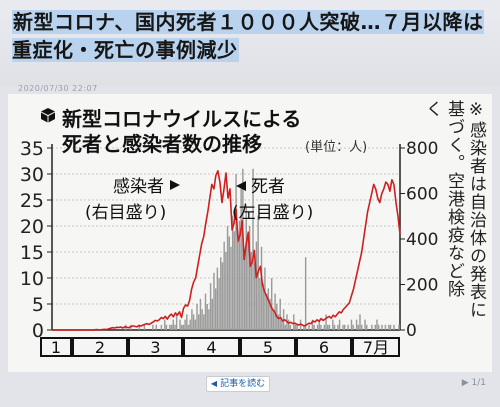 The height and width of the screenshot is (407, 500). I want to click on month-label: 3, so click(155, 347).